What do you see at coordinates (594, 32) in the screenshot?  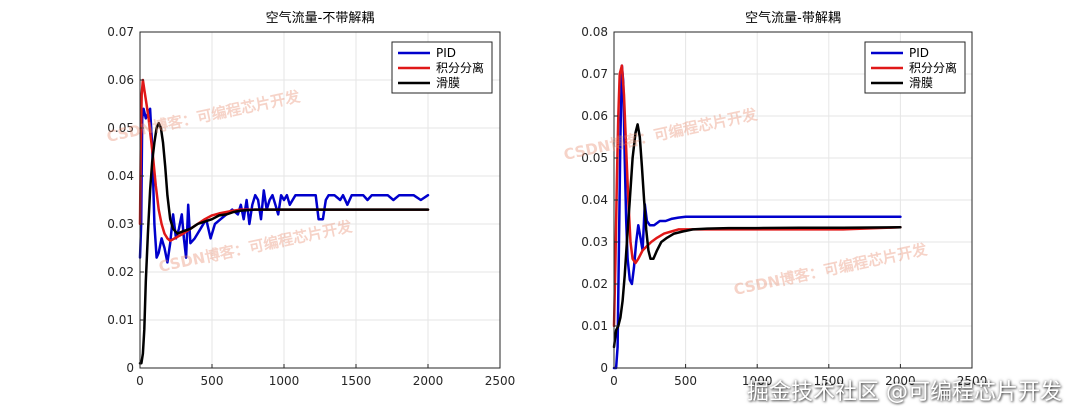 I see `right-y-tick-label: 0.08` at bounding box center [594, 32].